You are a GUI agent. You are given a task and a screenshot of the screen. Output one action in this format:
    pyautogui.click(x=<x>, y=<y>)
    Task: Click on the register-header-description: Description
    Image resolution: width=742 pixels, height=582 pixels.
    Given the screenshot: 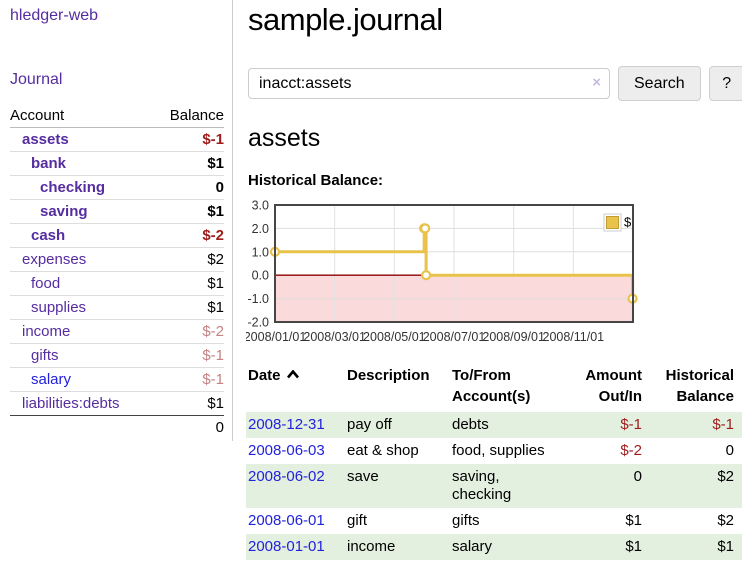 What is the action you would take?
    pyautogui.click(x=388, y=375)
    